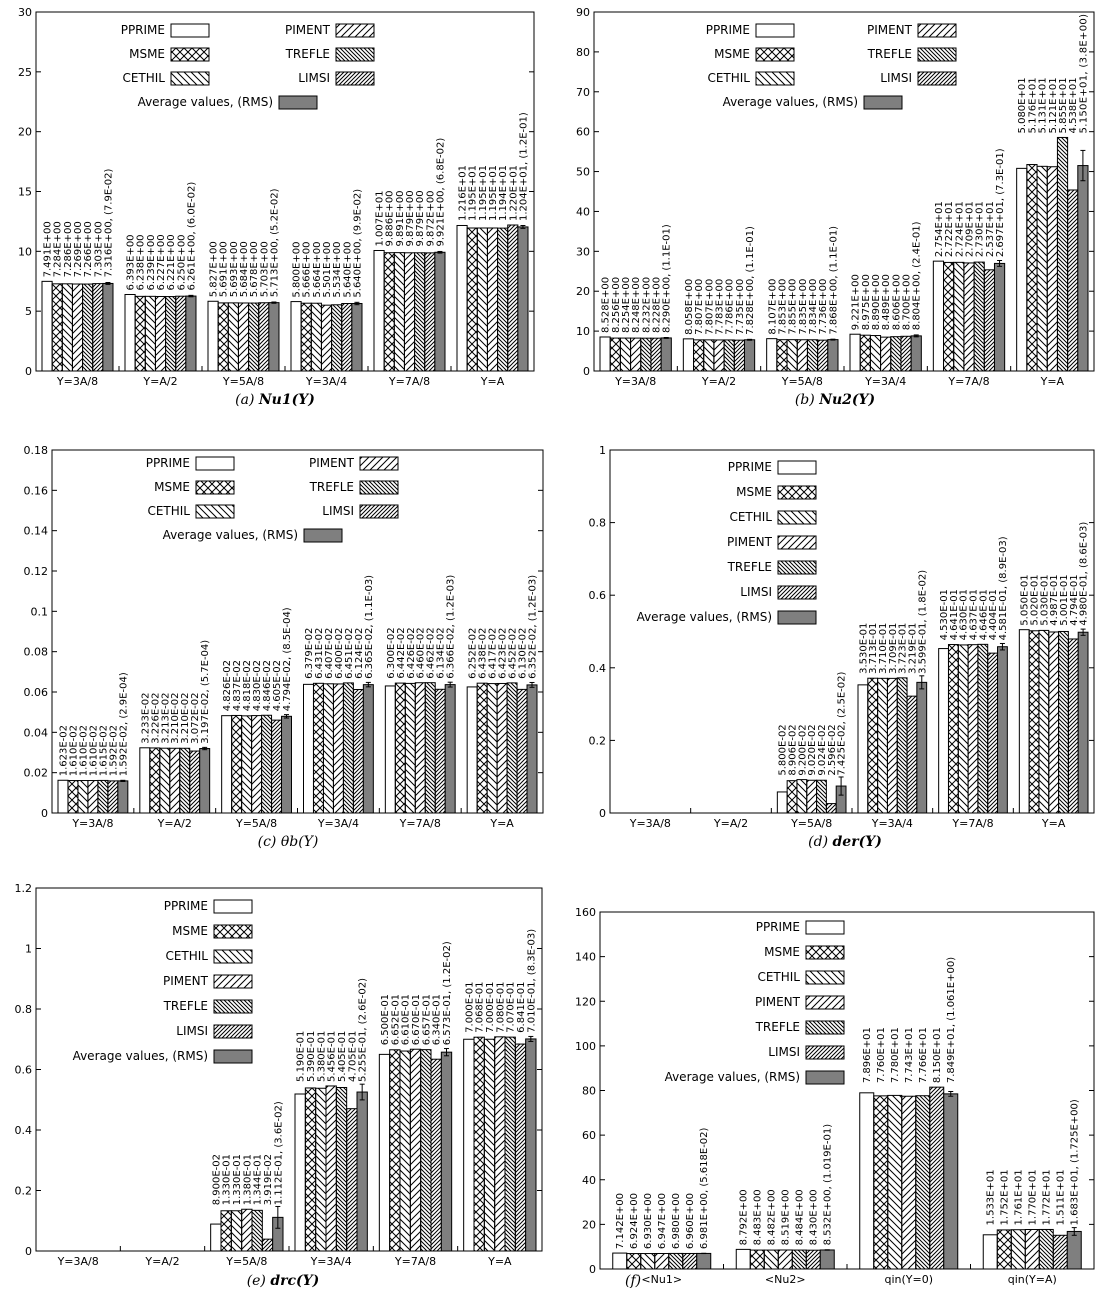  I want to click on legend-label: MSME, so click(147, 54).